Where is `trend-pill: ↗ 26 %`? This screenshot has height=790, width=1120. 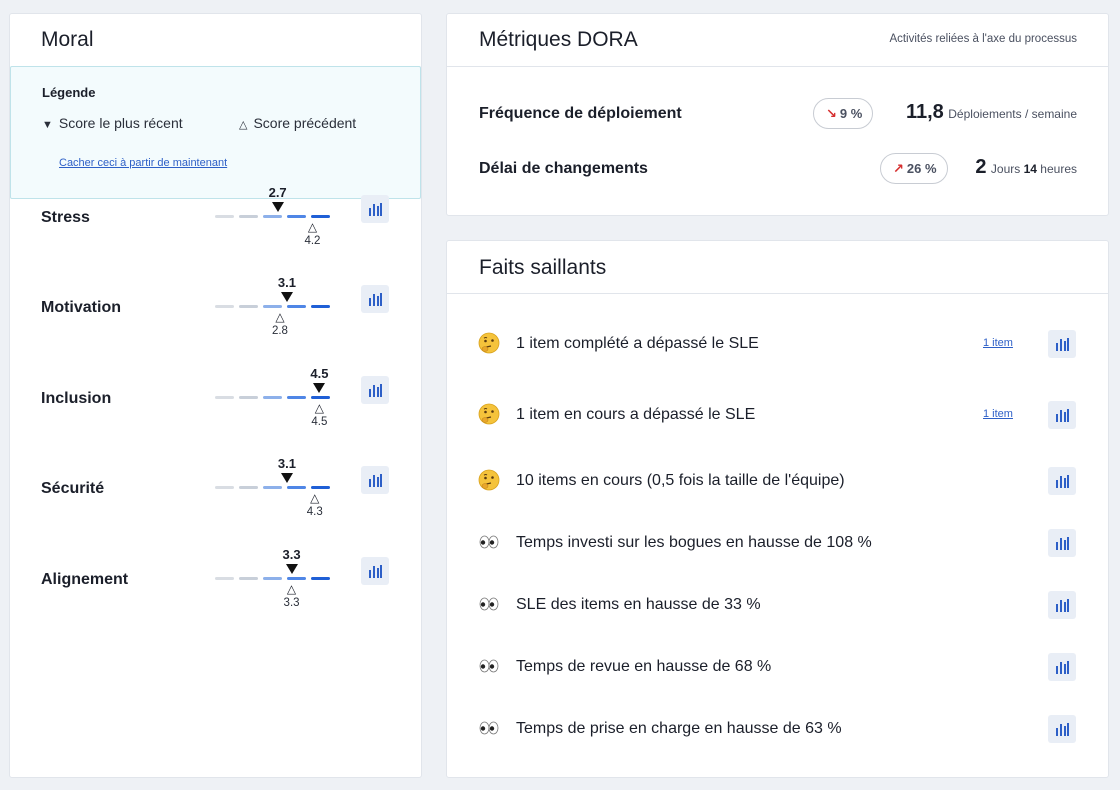 trend-pill: ↗ 26 % is located at coordinates (914, 168).